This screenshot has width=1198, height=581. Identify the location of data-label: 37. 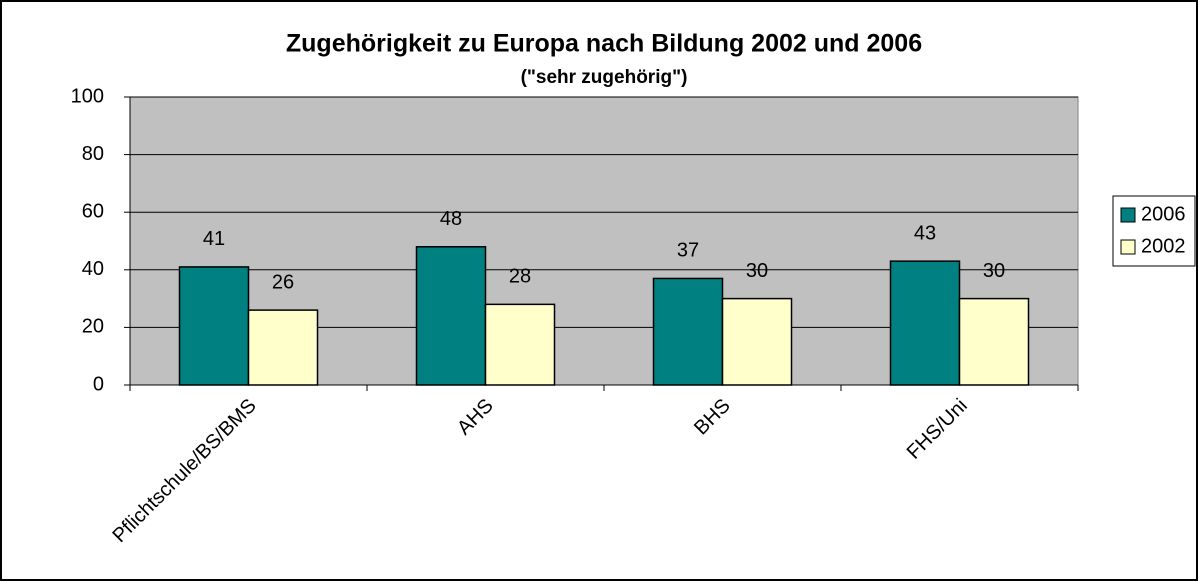
(688, 251).